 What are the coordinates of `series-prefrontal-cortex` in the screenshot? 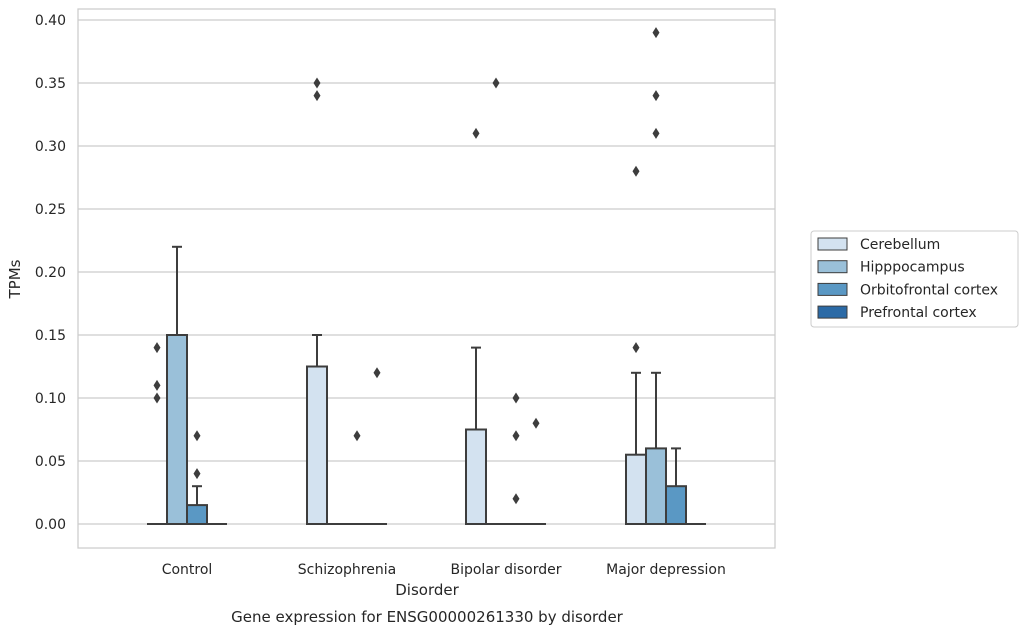 It's located at (456, 446).